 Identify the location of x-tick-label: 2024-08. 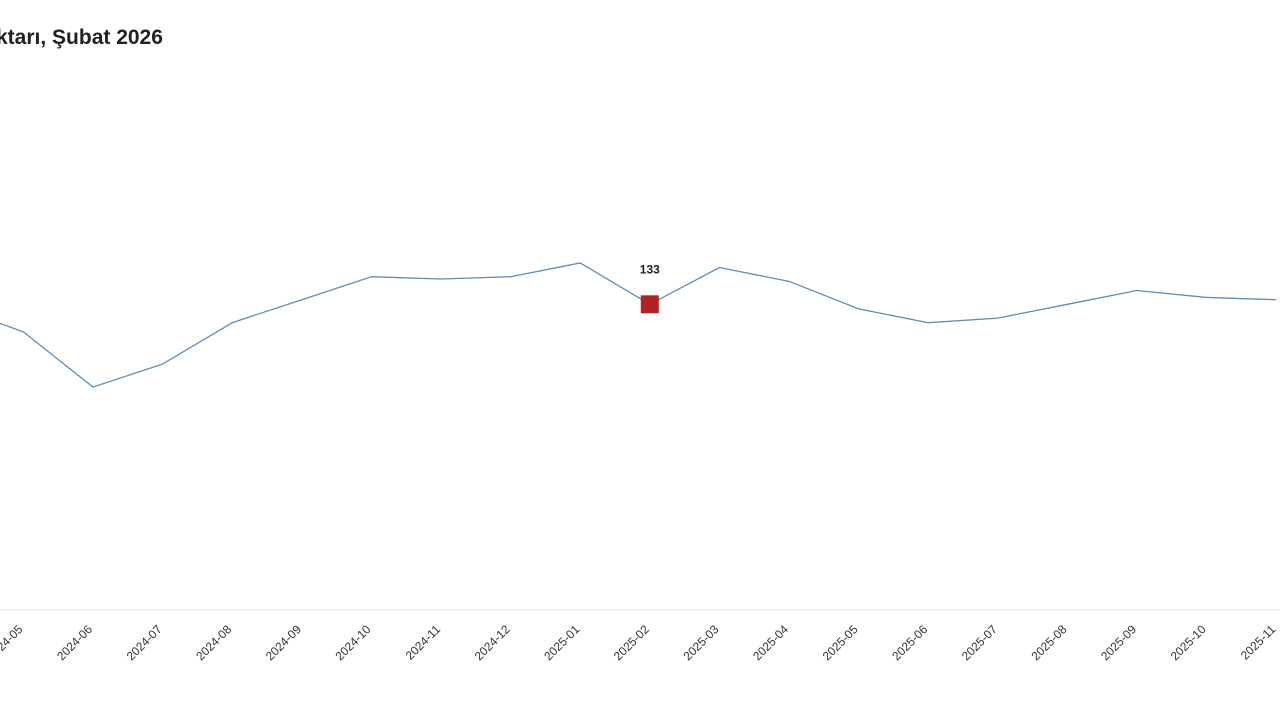
(213, 642).